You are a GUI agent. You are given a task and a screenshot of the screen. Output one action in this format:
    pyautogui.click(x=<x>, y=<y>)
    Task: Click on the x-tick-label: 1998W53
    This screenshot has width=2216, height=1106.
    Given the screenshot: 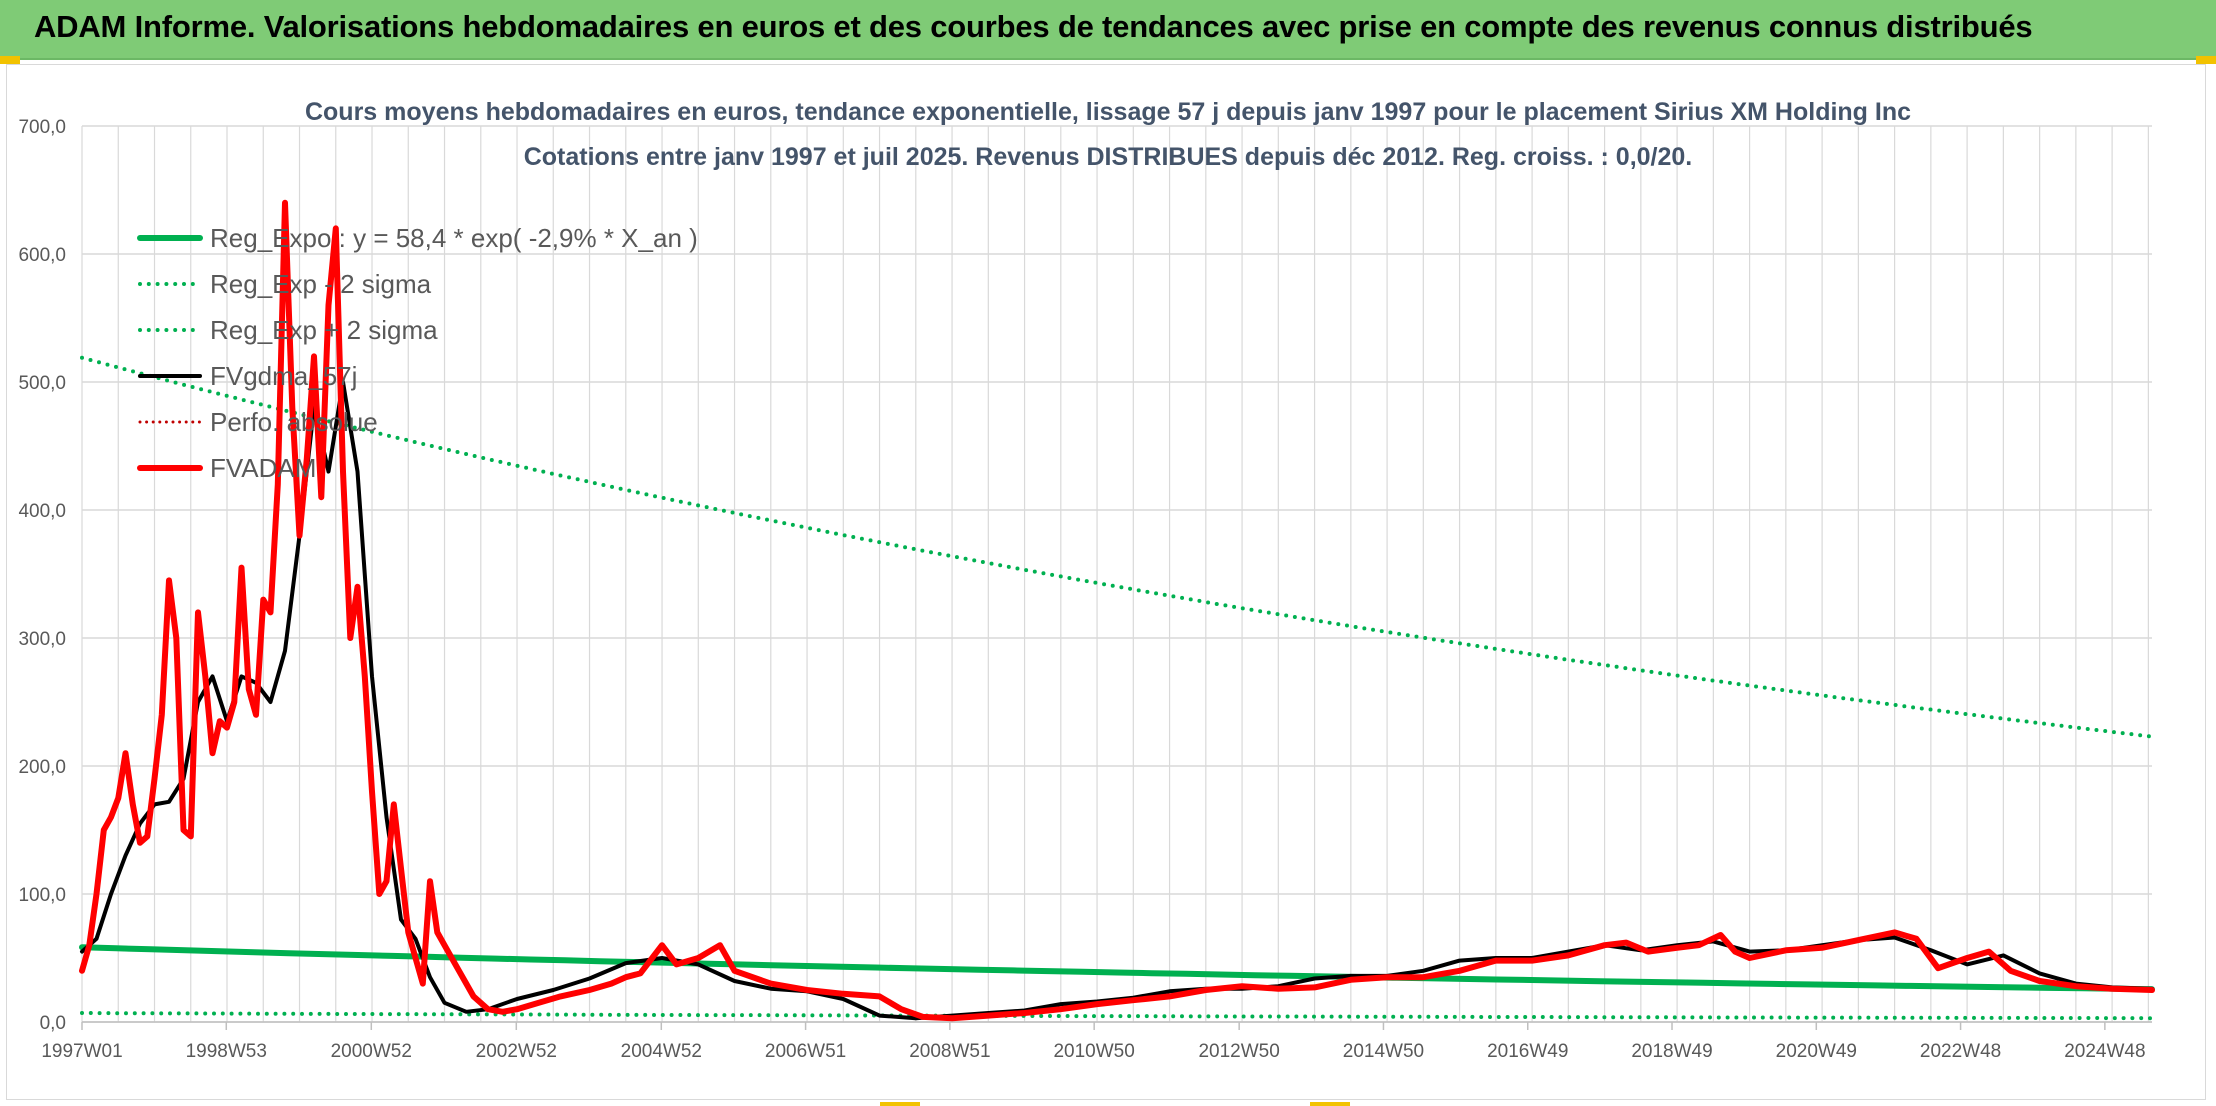 What is the action you would take?
    pyautogui.click(x=226, y=1051)
    